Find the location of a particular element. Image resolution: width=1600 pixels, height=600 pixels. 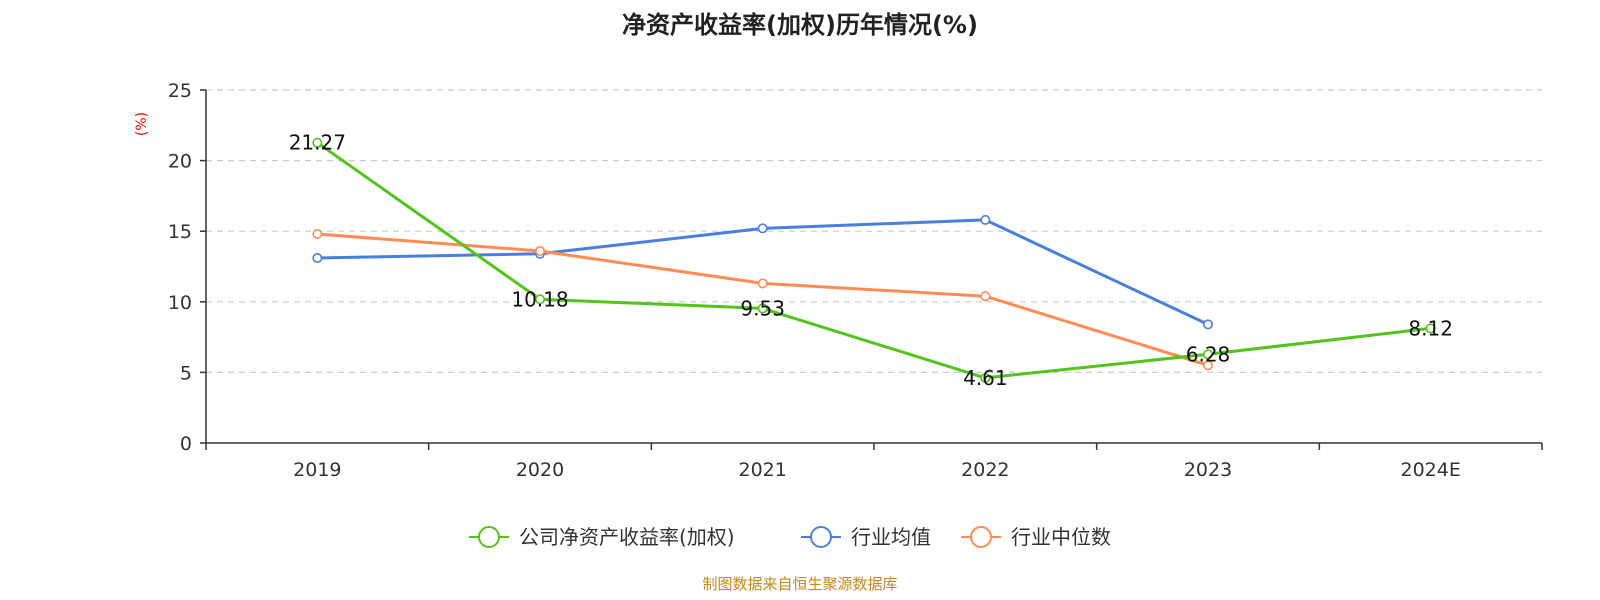

source-note: 制图数据来自恒生聚源数据库 is located at coordinates (799, 584).